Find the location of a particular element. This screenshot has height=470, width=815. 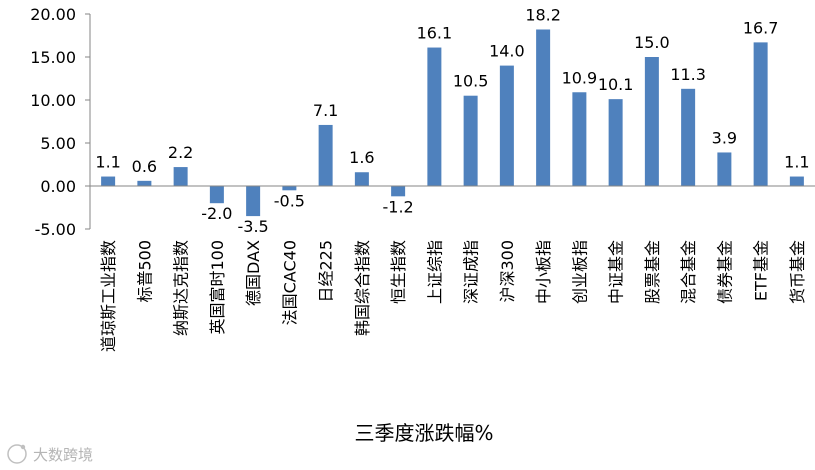

data-label: 11.3 is located at coordinates (688, 74).